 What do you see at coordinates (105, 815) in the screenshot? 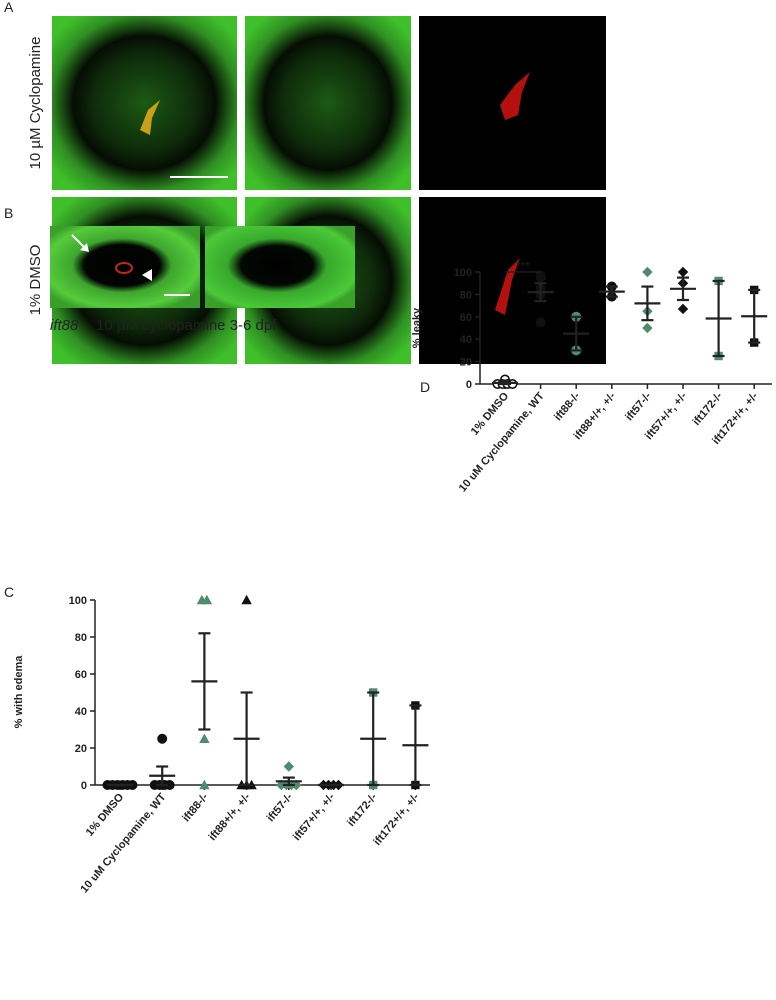
I see `x-tick-label: 1% DMSO` at bounding box center [105, 815].